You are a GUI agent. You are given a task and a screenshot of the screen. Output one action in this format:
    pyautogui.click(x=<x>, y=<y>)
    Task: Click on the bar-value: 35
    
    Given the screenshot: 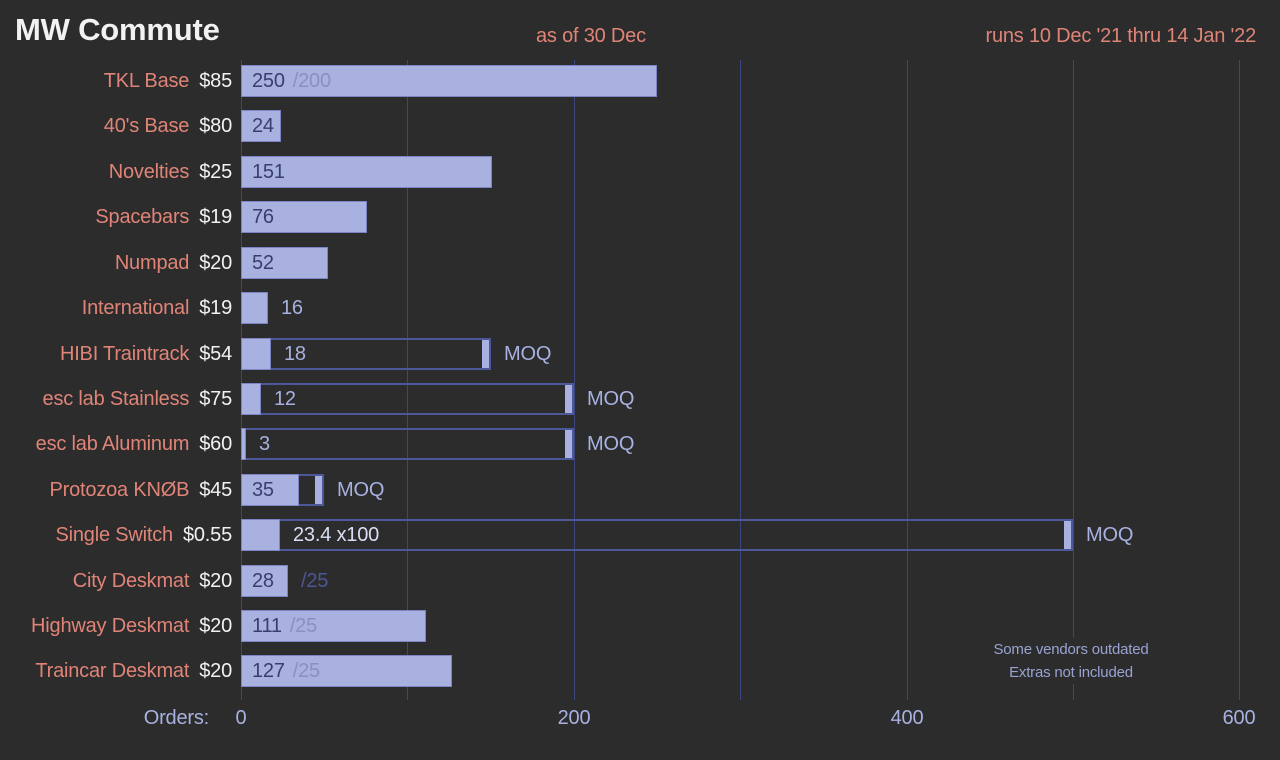 What is the action you would take?
    pyautogui.click(x=263, y=489)
    